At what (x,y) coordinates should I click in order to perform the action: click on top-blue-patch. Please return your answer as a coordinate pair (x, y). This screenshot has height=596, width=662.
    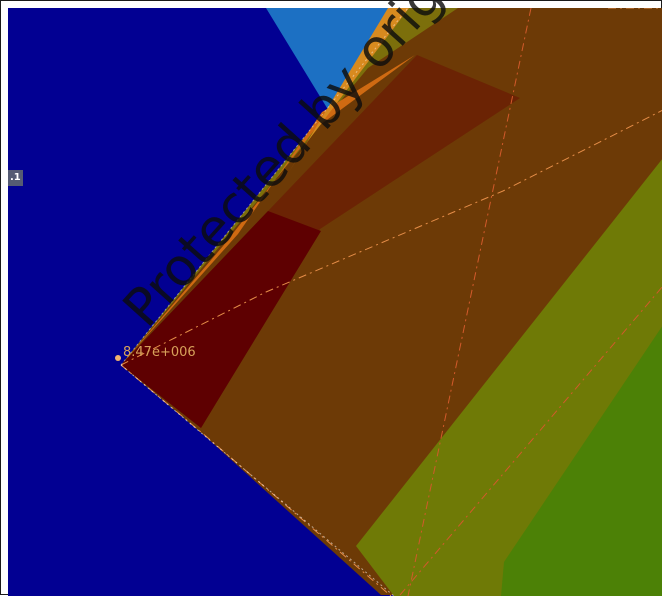
    Looking at the image, I should click on (332, 67).